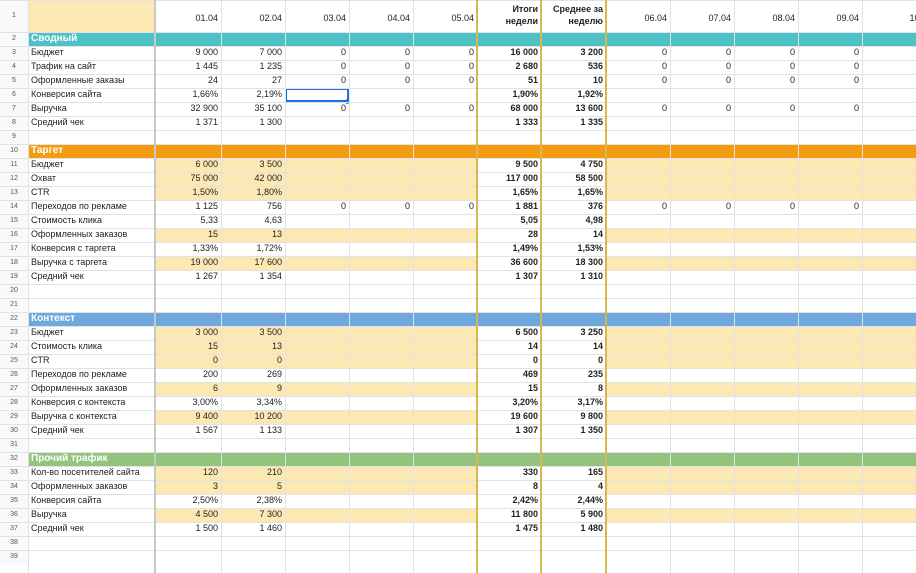  What do you see at coordinates (14, 305) in the screenshot?
I see `row-number: 21` at bounding box center [14, 305].